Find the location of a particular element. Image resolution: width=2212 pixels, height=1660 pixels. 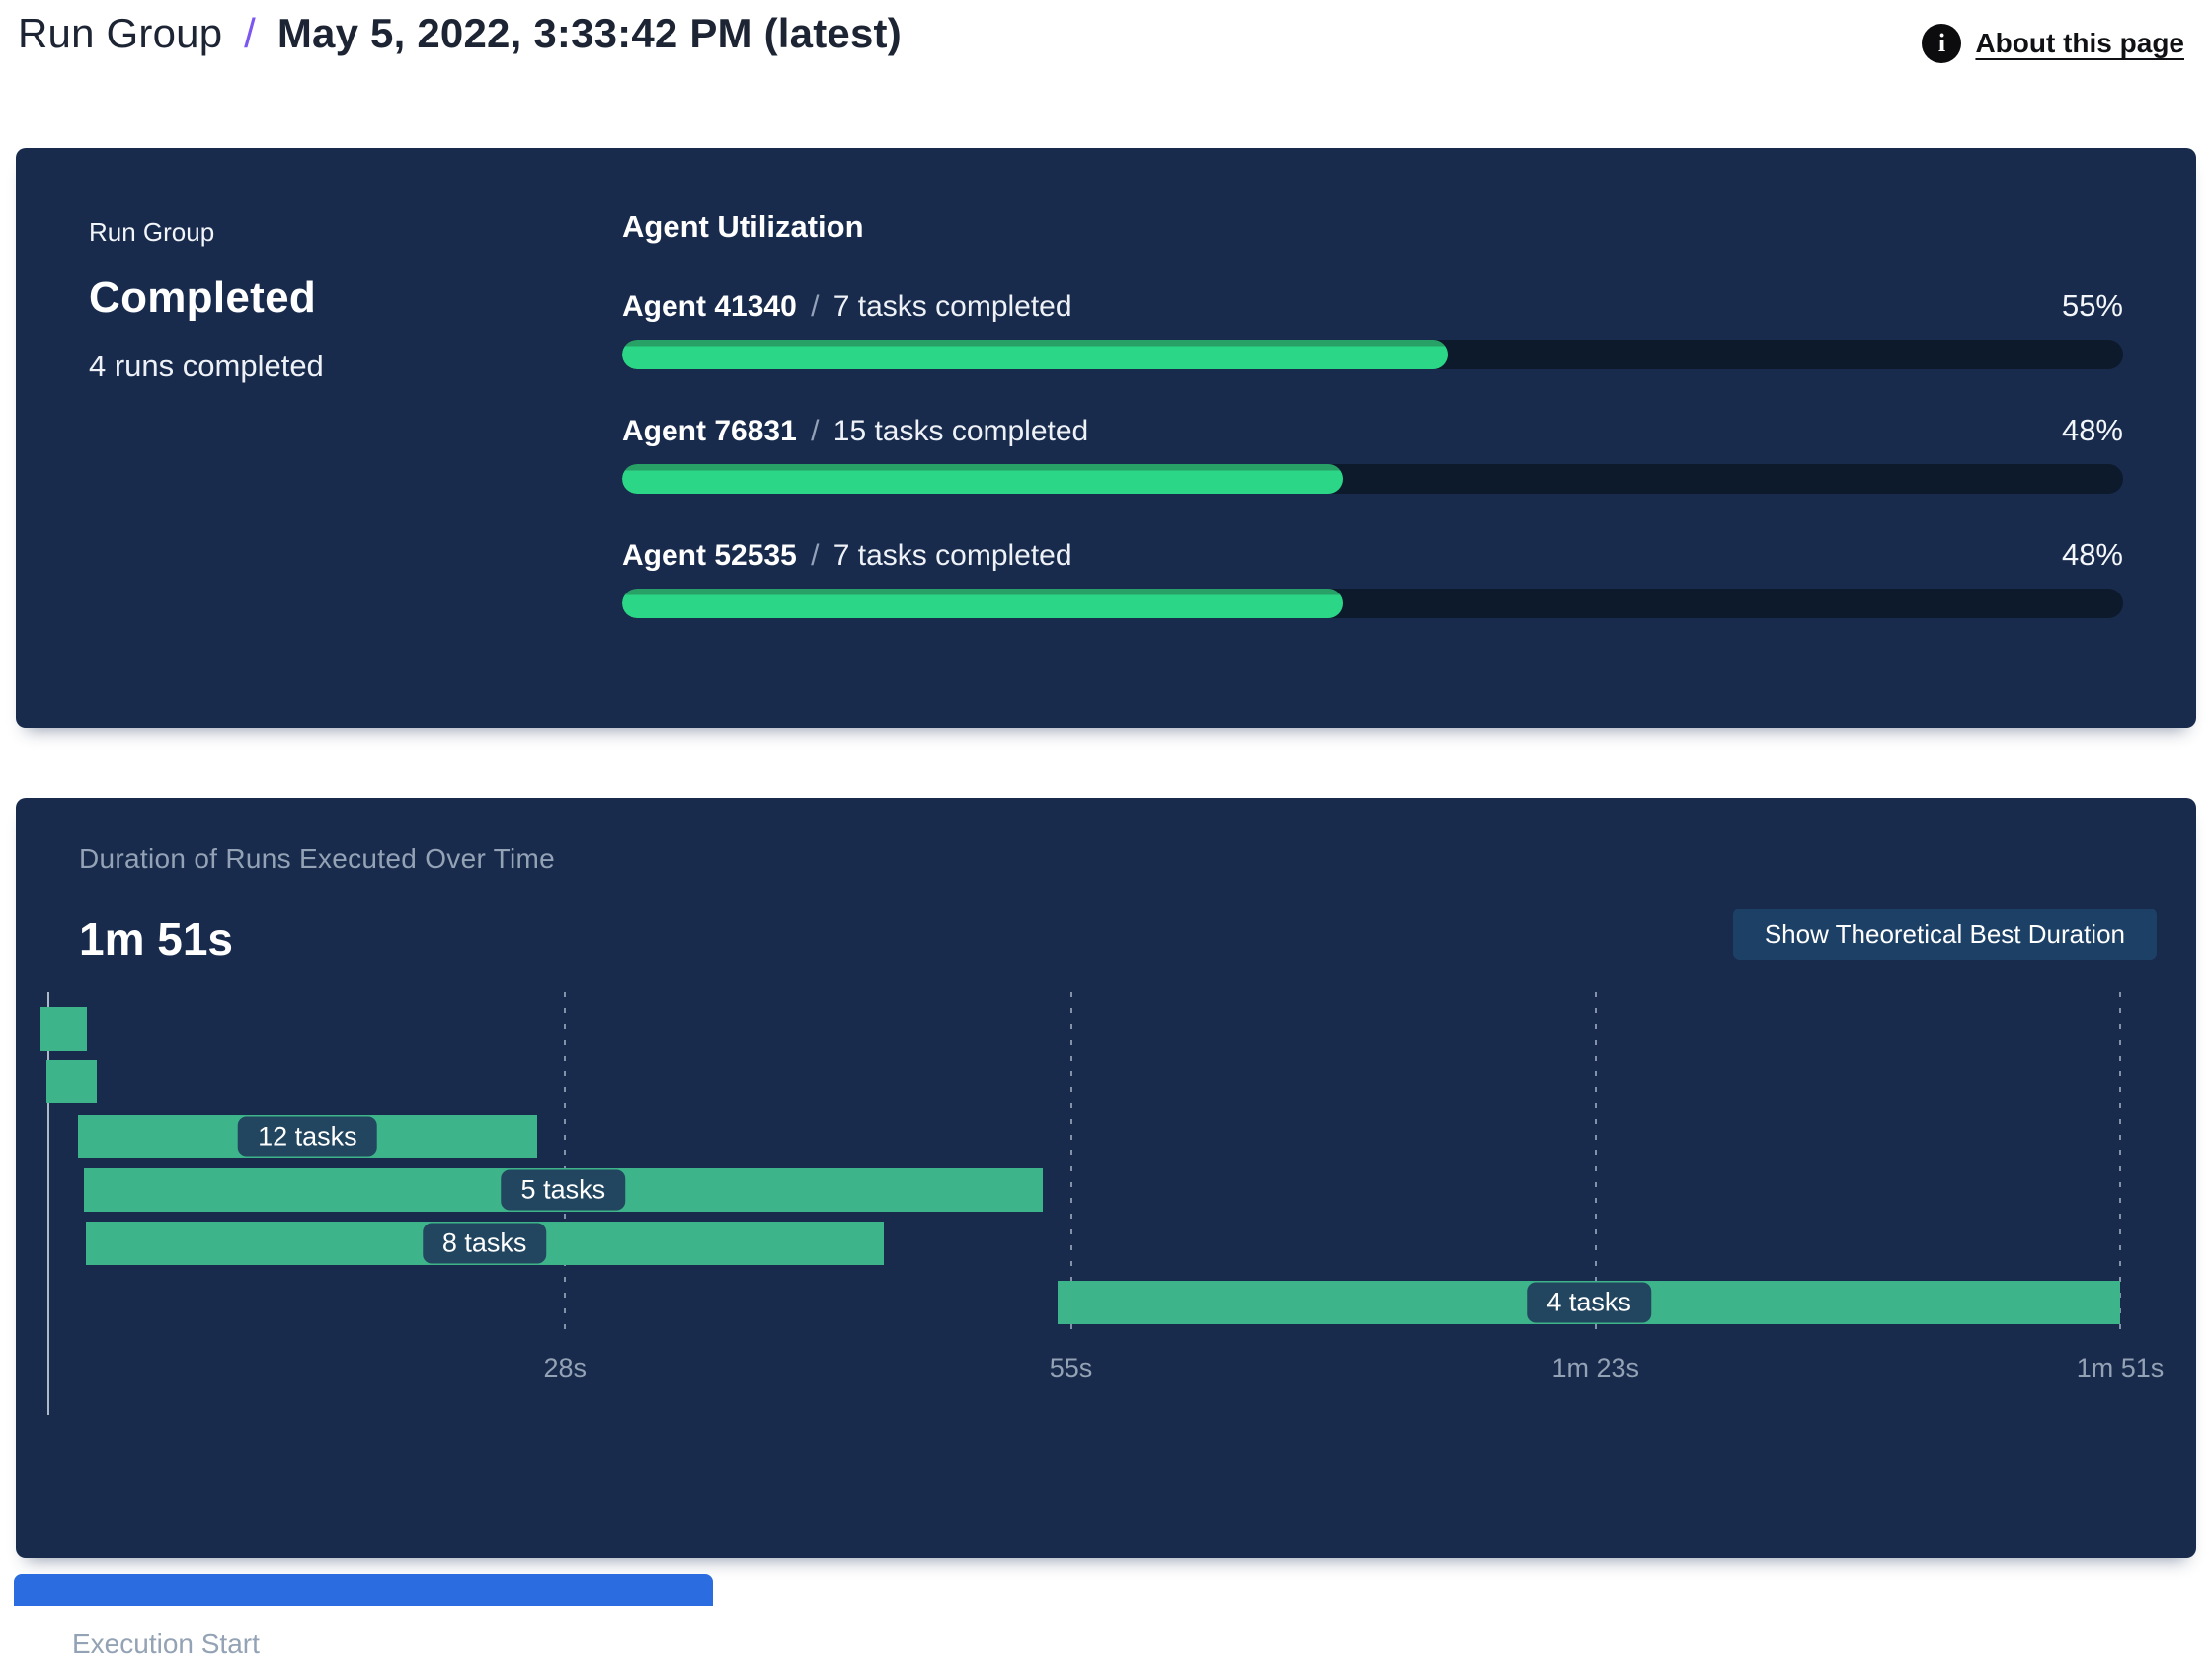

run-group-status-block: Run Group Completed 4 runs completed is located at coordinates (207, 300).